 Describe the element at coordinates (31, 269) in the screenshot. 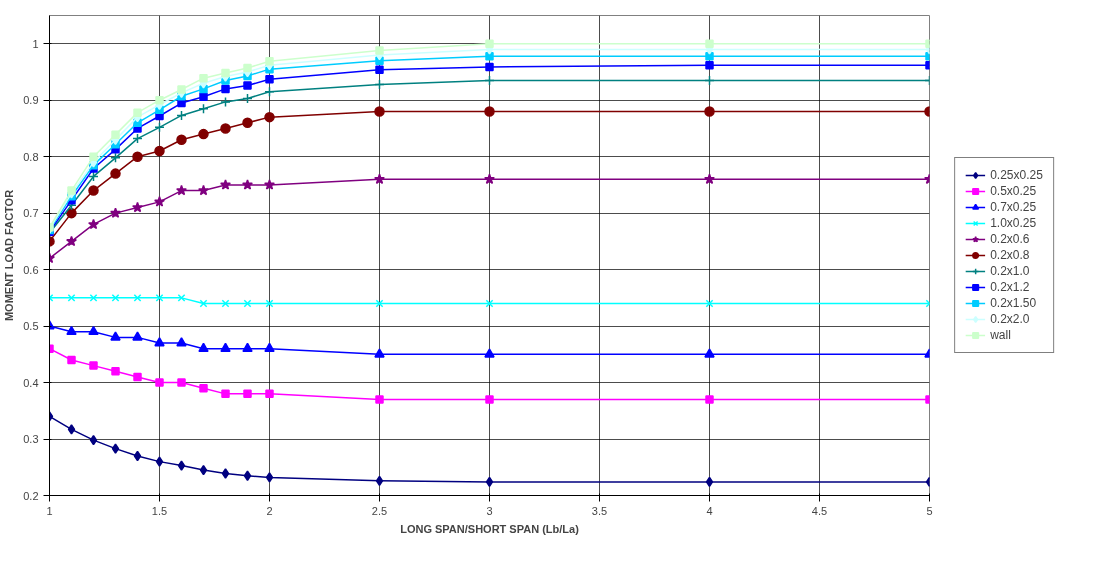

I see `y-tick-label: 0.6` at that location.